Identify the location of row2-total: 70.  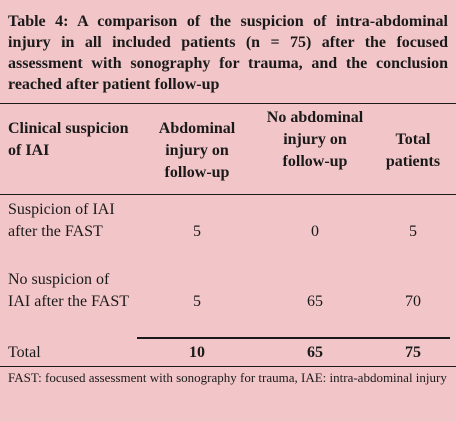
(413, 301).